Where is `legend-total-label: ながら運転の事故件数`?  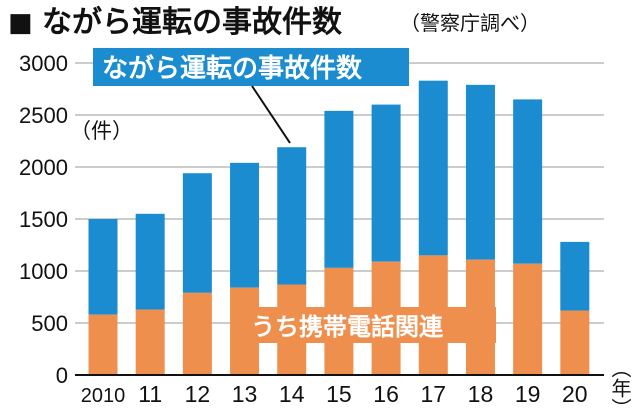 legend-total-label: ながら運転の事故件数 is located at coordinates (232, 68).